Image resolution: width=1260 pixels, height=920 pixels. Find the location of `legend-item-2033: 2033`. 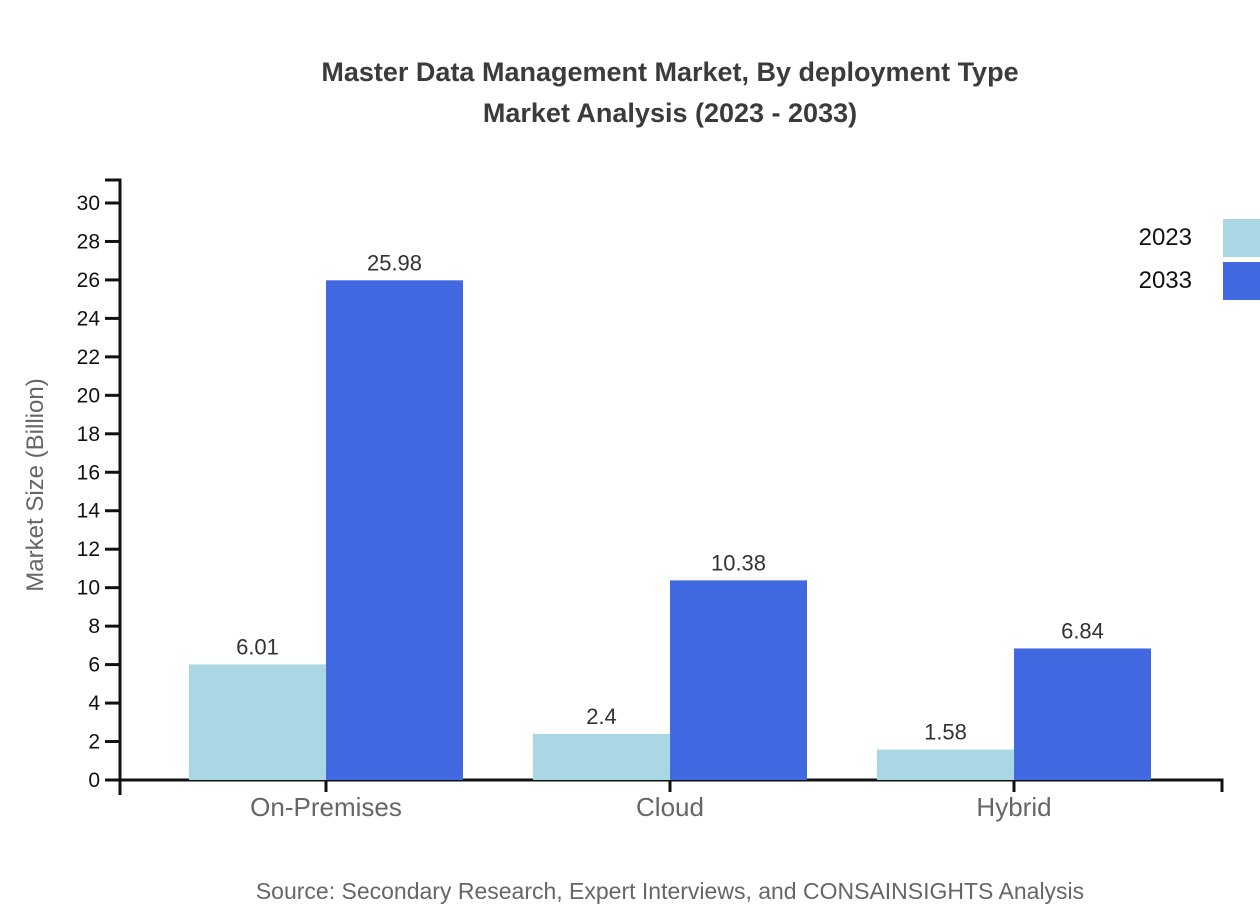

legend-item-2033: 2033 is located at coordinates (1199, 281).